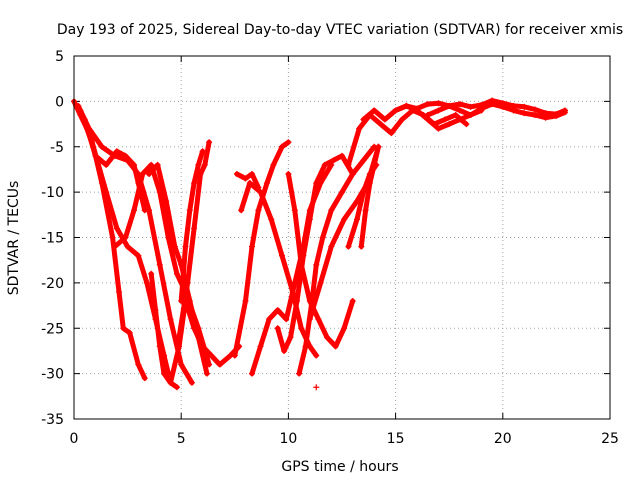 This screenshot has height=480, width=640. I want to click on y-tick-label: -20, so click(52, 284).